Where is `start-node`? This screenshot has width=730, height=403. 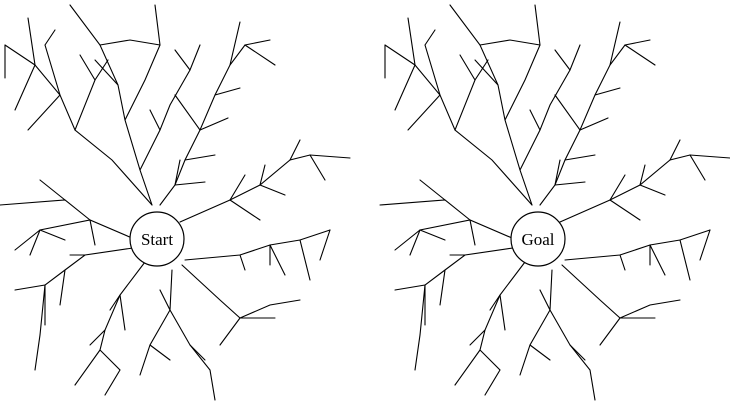 start-node is located at coordinates (157, 239).